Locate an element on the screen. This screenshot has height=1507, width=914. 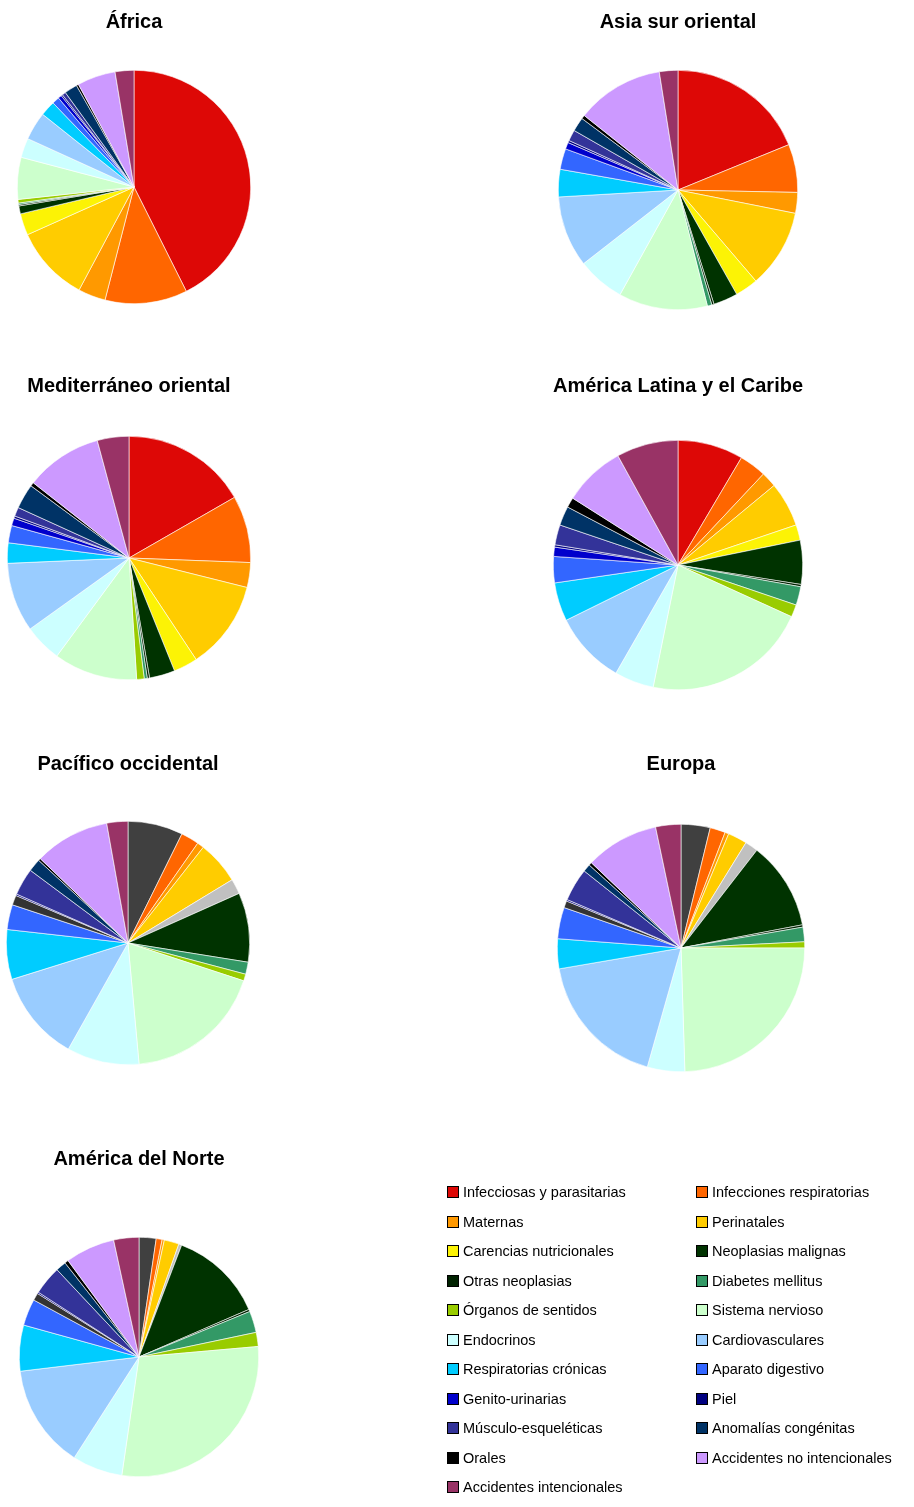
legend-label: Infecciosas y parasitarias is located at coordinates (544, 1192).